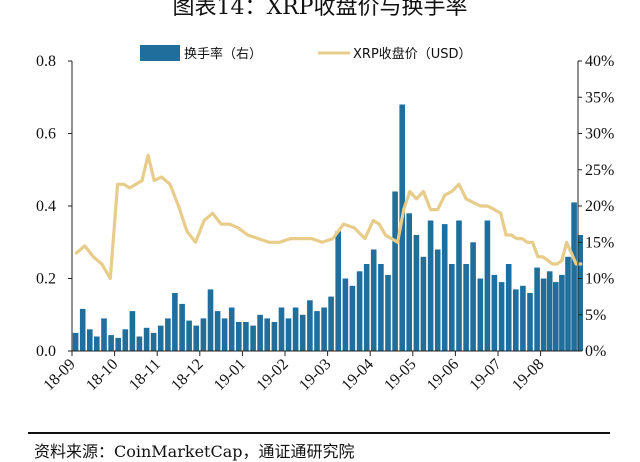 Image resolution: width=640 pixels, height=462 pixels. Describe the element at coordinates (599, 242) in the screenshot. I see `right-tick-label: 15%` at that location.